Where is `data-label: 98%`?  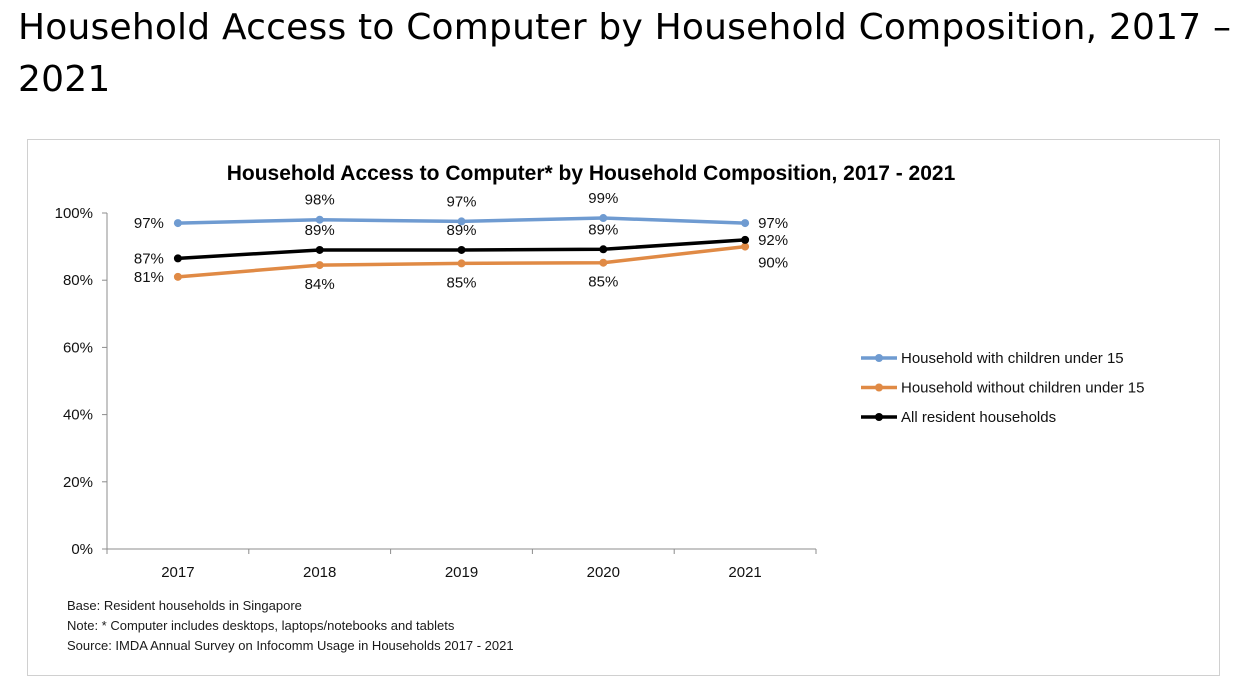
data-label: 98% is located at coordinates (320, 200).